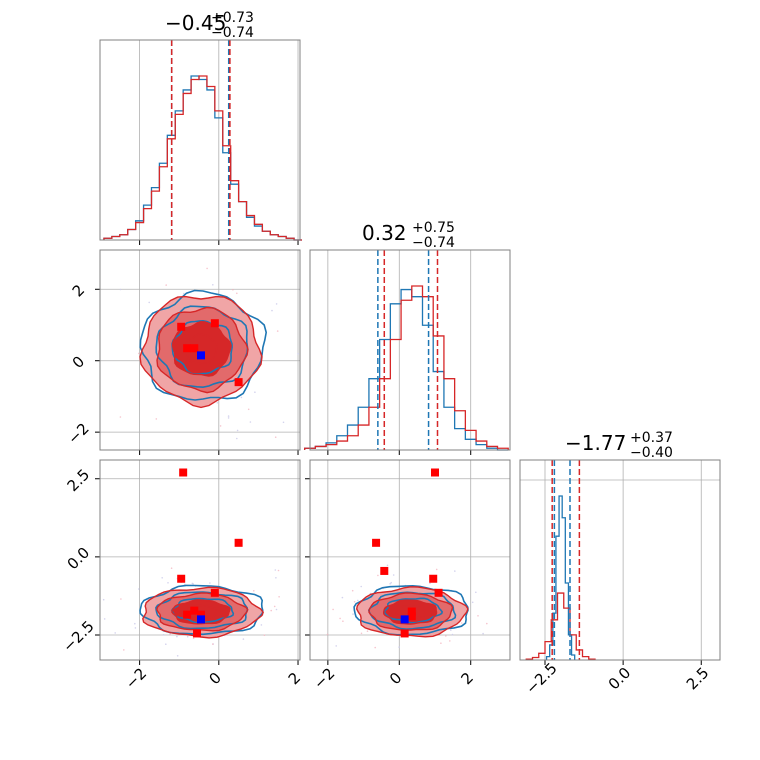  I want to click on tick-label-x-2: 2, so click(466, 678).